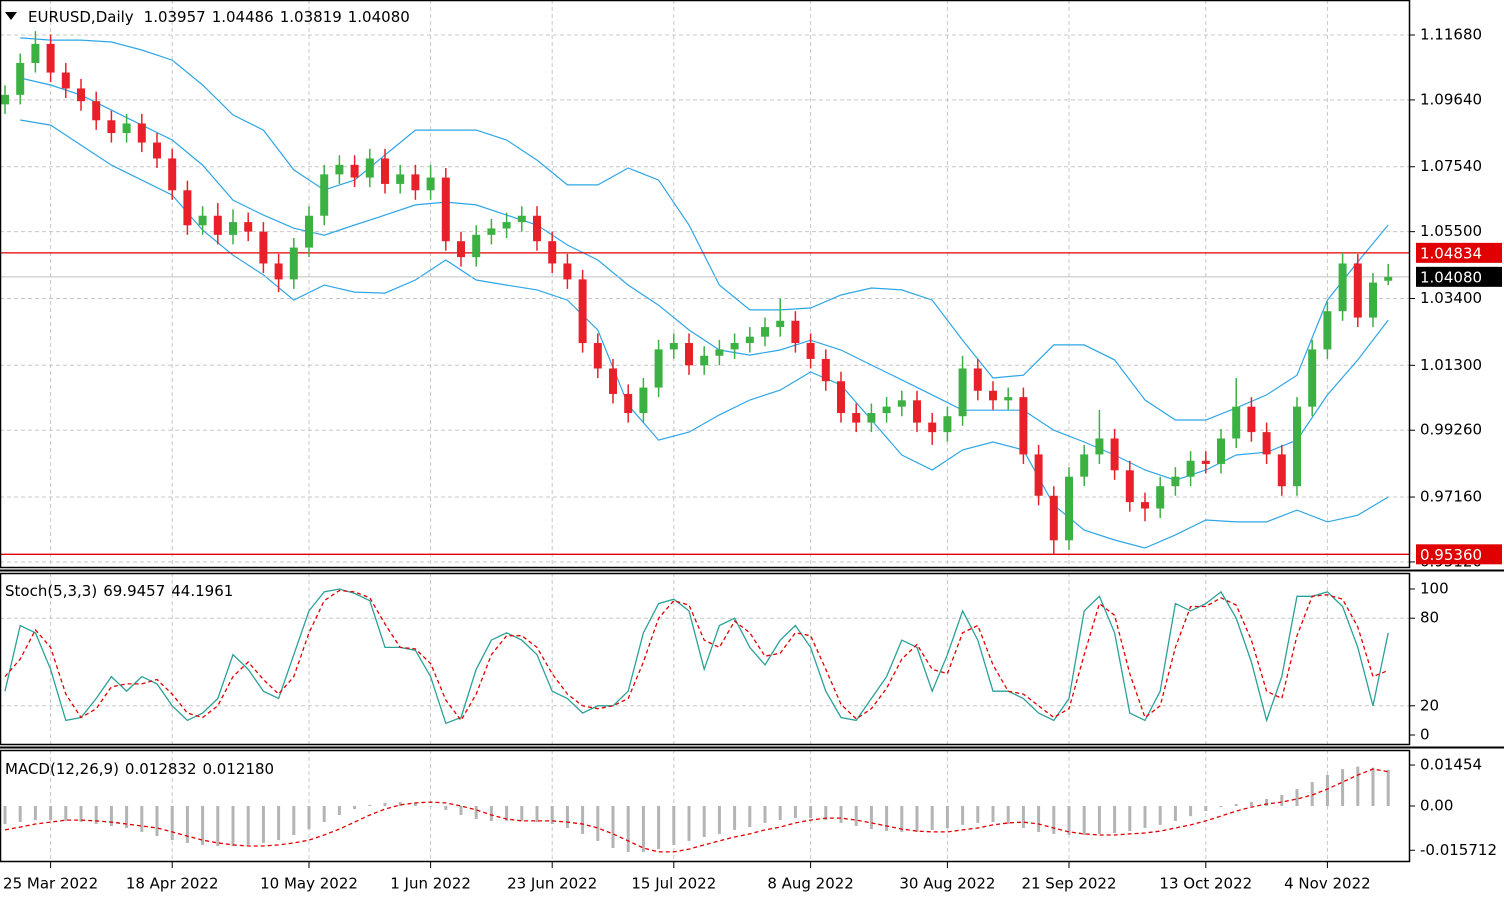 This screenshot has width=1504, height=906. Describe the element at coordinates (696, 655) in the screenshot. I see `stoch-line` at that location.